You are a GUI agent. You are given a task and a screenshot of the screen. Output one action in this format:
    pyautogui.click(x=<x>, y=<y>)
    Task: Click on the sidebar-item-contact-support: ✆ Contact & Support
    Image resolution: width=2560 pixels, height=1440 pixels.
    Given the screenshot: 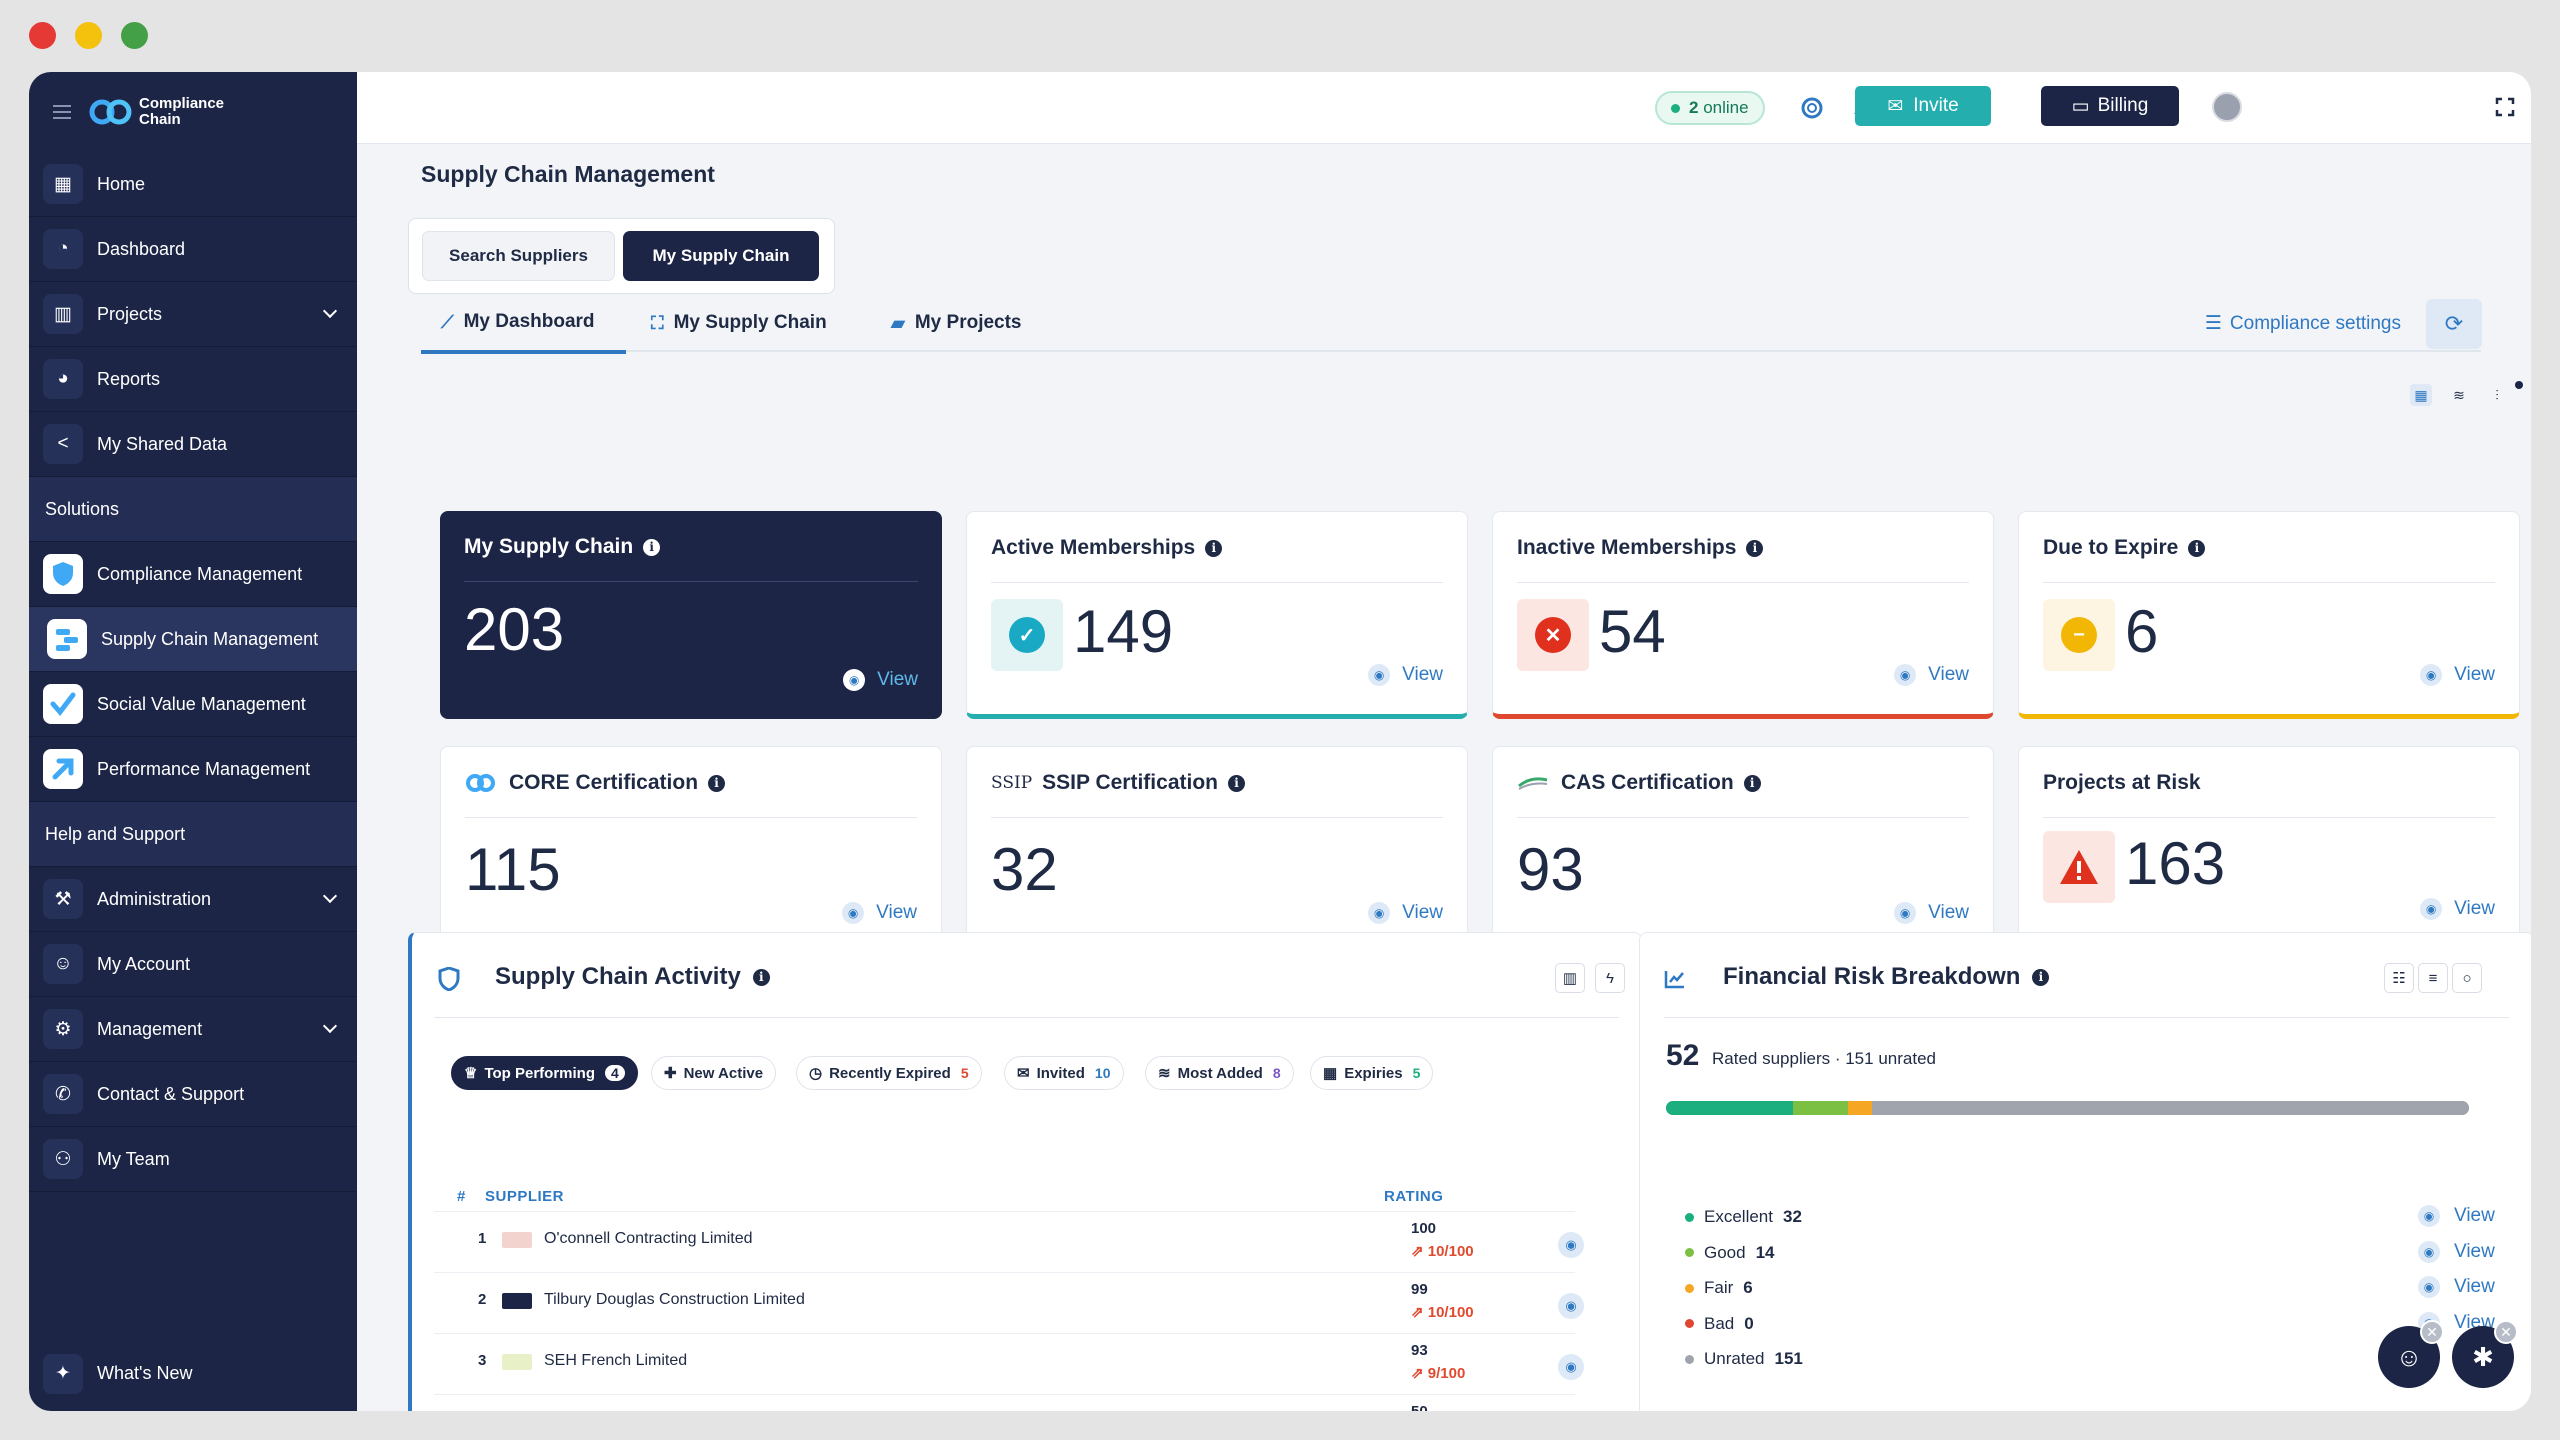 What is the action you would take?
    pyautogui.click(x=193, y=1094)
    